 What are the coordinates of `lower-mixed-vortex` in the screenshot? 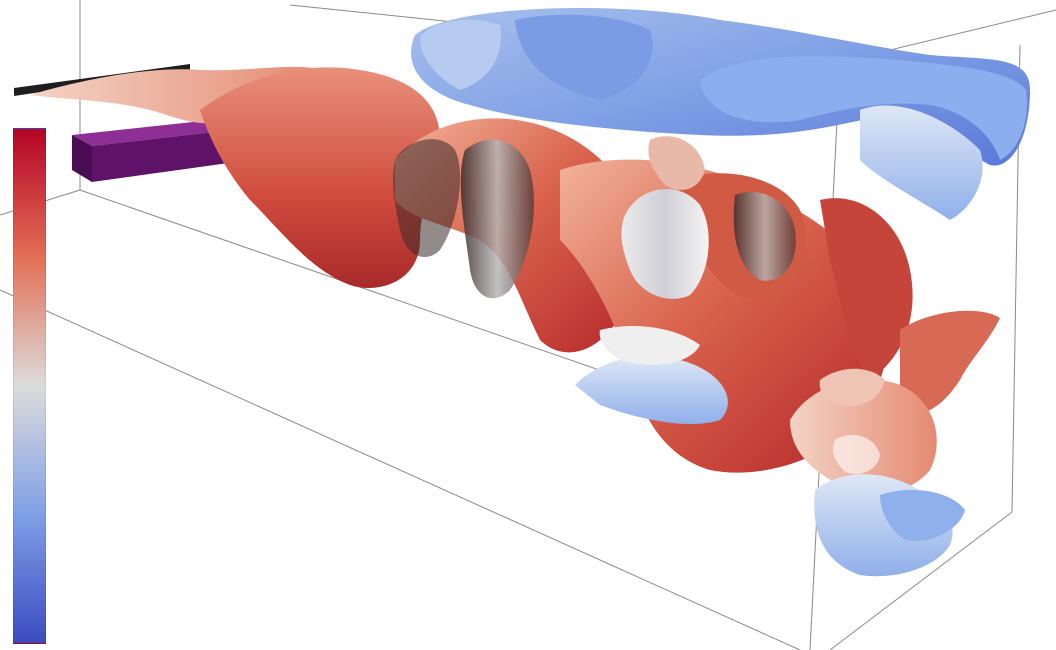 It's located at (895, 443).